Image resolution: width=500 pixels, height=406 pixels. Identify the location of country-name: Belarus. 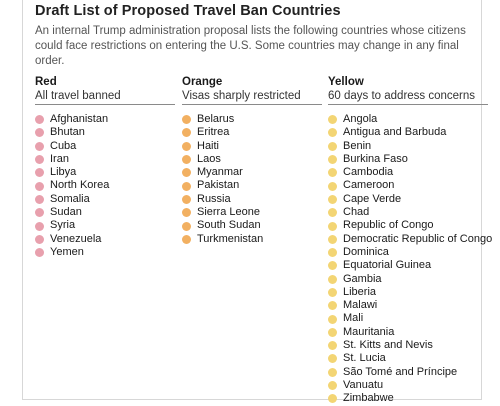
(216, 119).